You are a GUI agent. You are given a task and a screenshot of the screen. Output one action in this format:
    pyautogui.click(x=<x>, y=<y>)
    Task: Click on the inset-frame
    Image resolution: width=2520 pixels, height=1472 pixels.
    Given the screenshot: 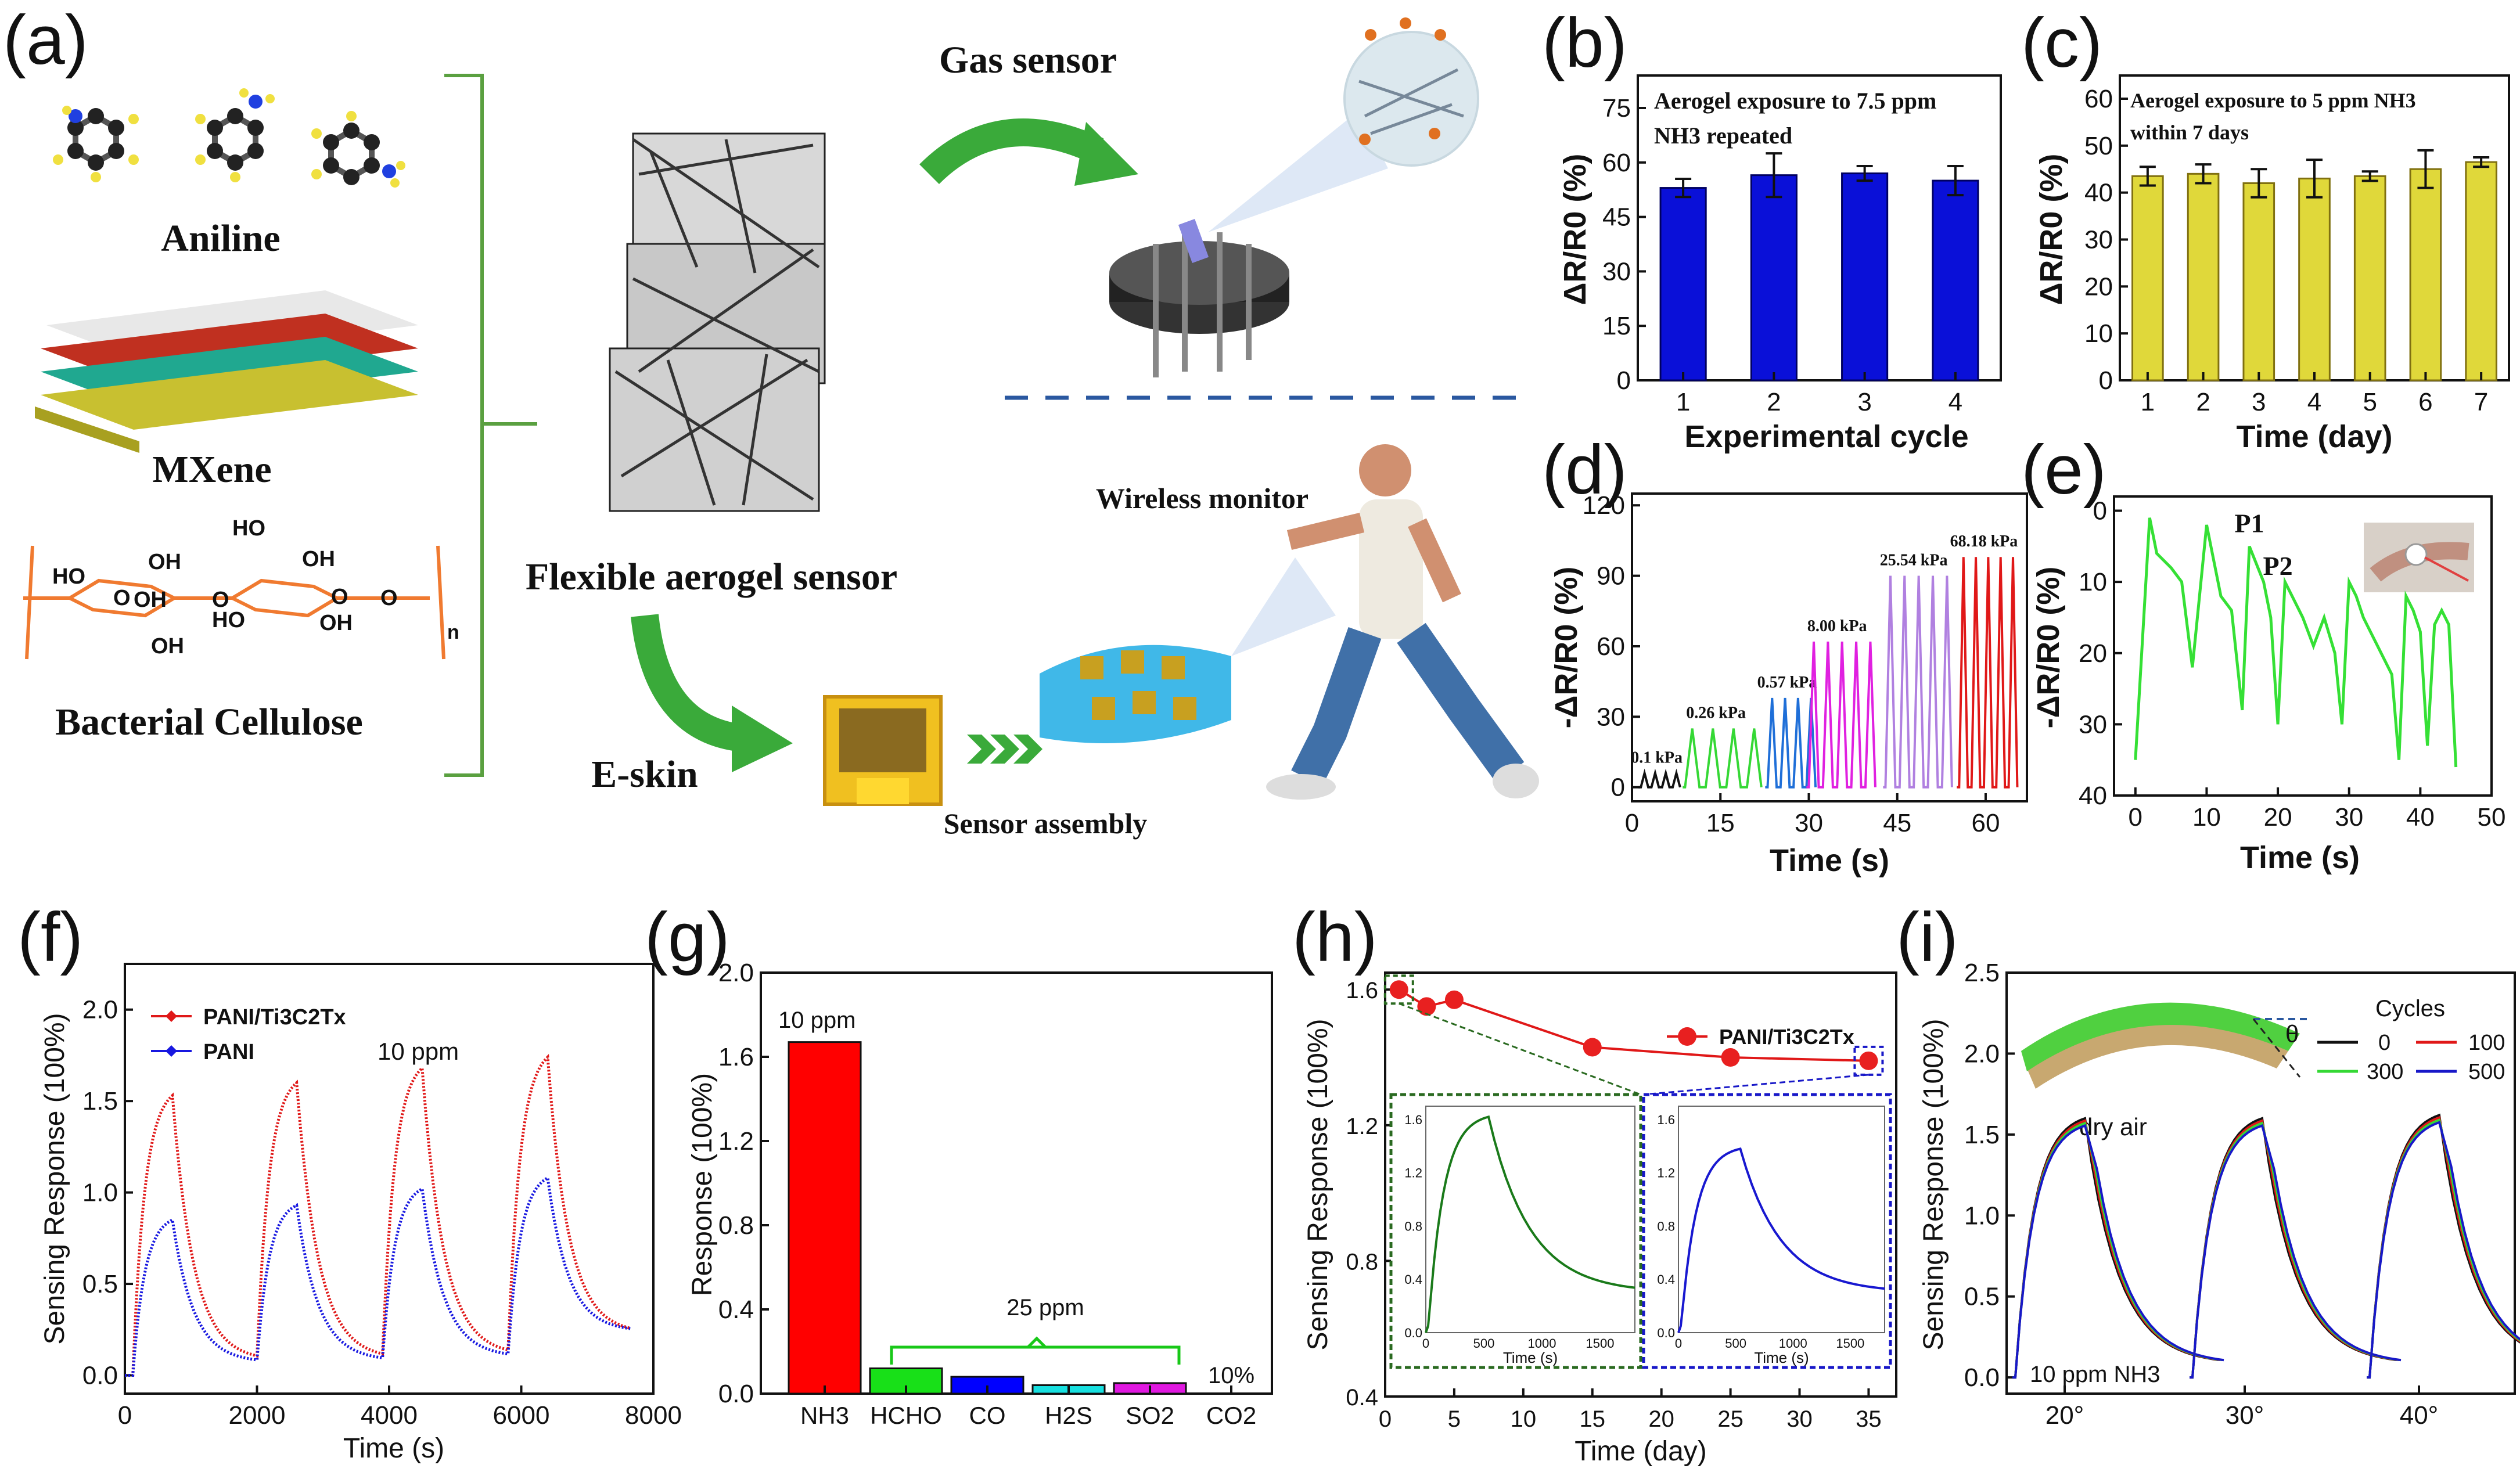 What is the action you would take?
    pyautogui.click(x=1515, y=1231)
    